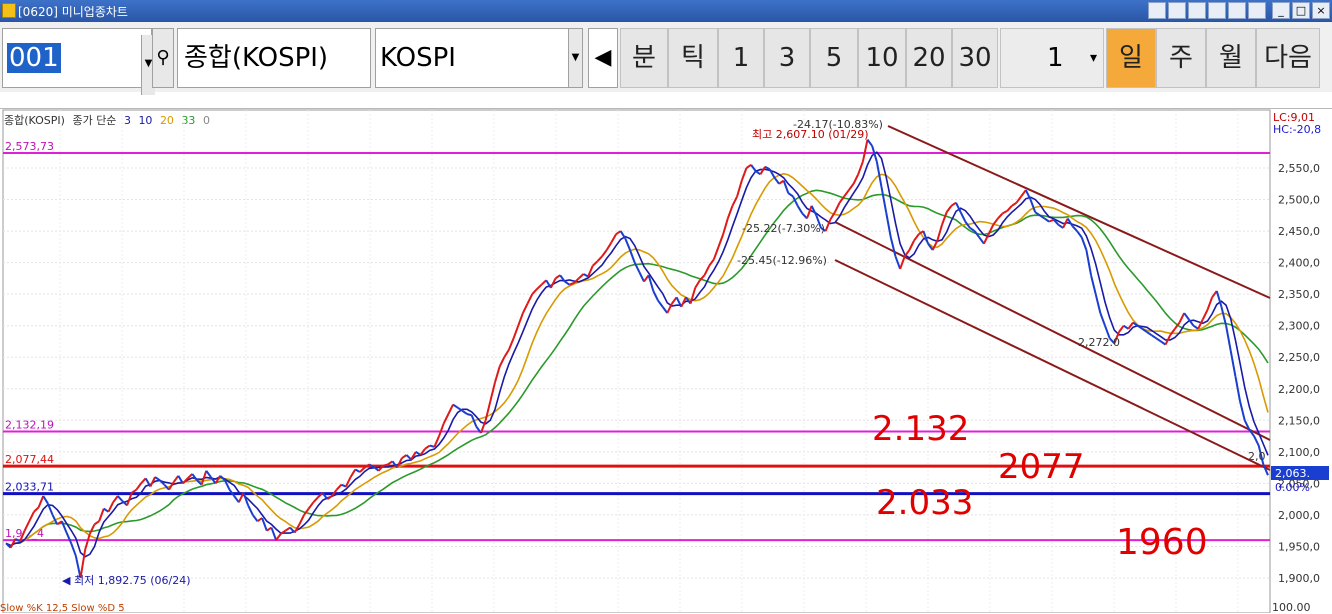  I want to click on reference-line-label: 2,033,71, so click(29, 487).